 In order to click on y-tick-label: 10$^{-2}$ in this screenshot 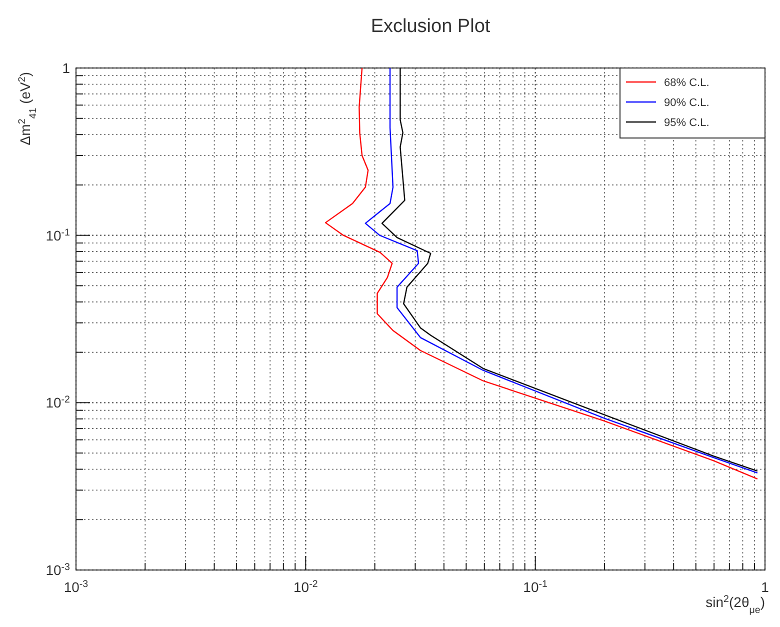, I will do `click(58, 402)`.